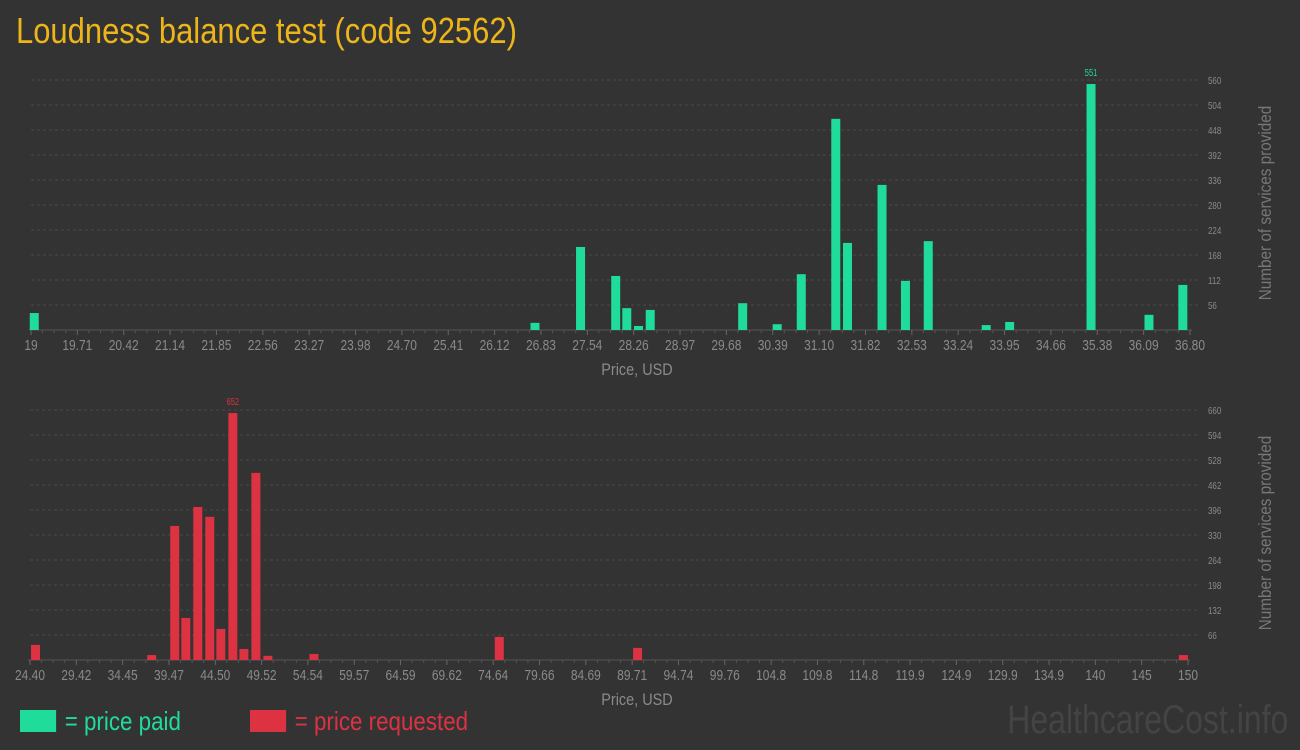 This screenshot has height=750, width=1300. Describe the element at coordinates (1147, 720) in the screenshot. I see `watermark: HealthcareCost.info` at that location.